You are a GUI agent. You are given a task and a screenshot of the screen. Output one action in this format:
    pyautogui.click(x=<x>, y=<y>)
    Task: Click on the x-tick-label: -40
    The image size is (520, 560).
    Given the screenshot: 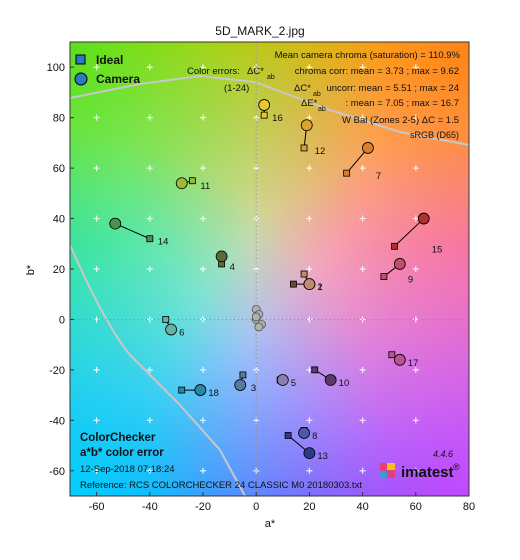 What is the action you would take?
    pyautogui.click(x=150, y=507)
    